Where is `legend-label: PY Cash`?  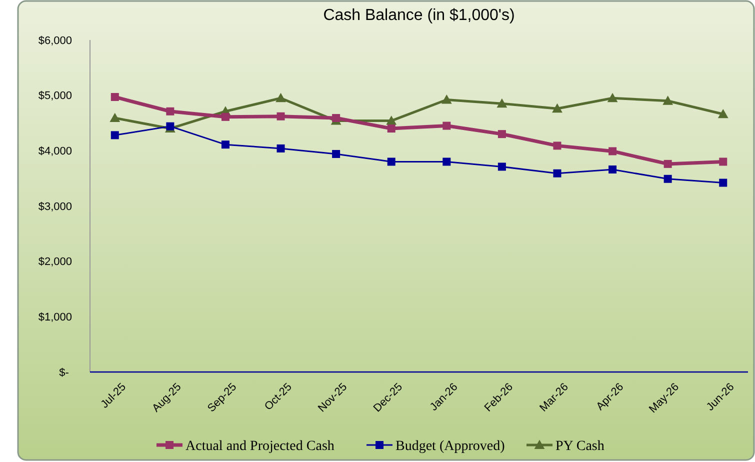 legend-label: PY Cash is located at coordinates (580, 446).